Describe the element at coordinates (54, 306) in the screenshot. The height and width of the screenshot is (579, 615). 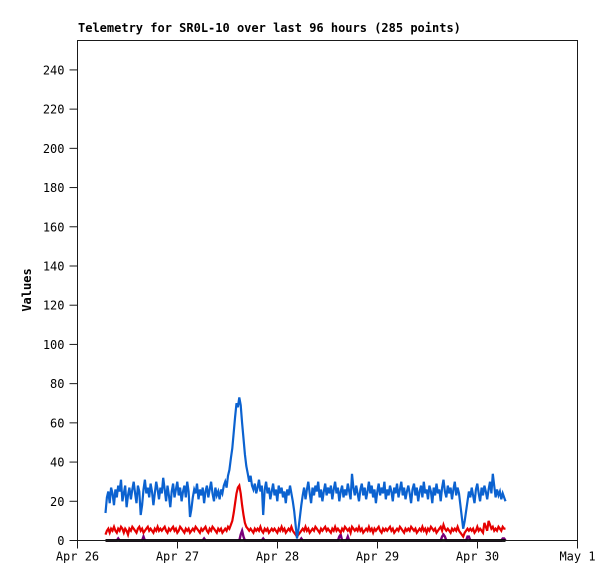
I see `y-tick-label: 120` at that location.